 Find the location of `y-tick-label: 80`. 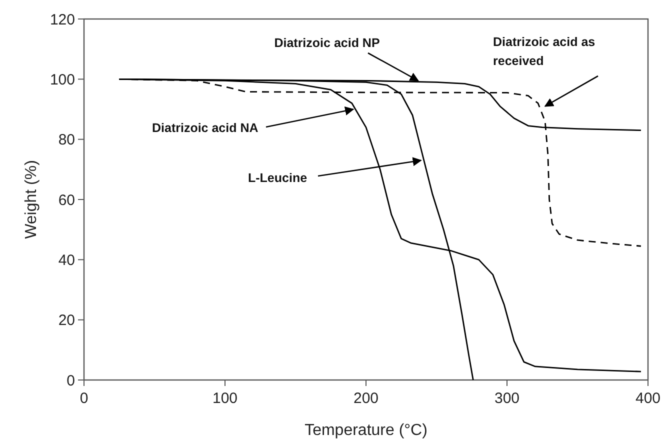

y-tick-label: 80 is located at coordinates (66, 140).